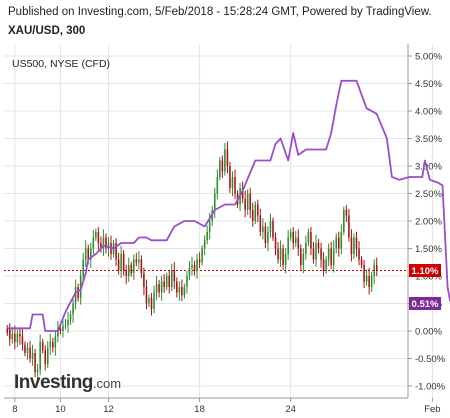  What do you see at coordinates (428, 57) in the screenshot?
I see `y-tick-label: 5.00%` at bounding box center [428, 57].